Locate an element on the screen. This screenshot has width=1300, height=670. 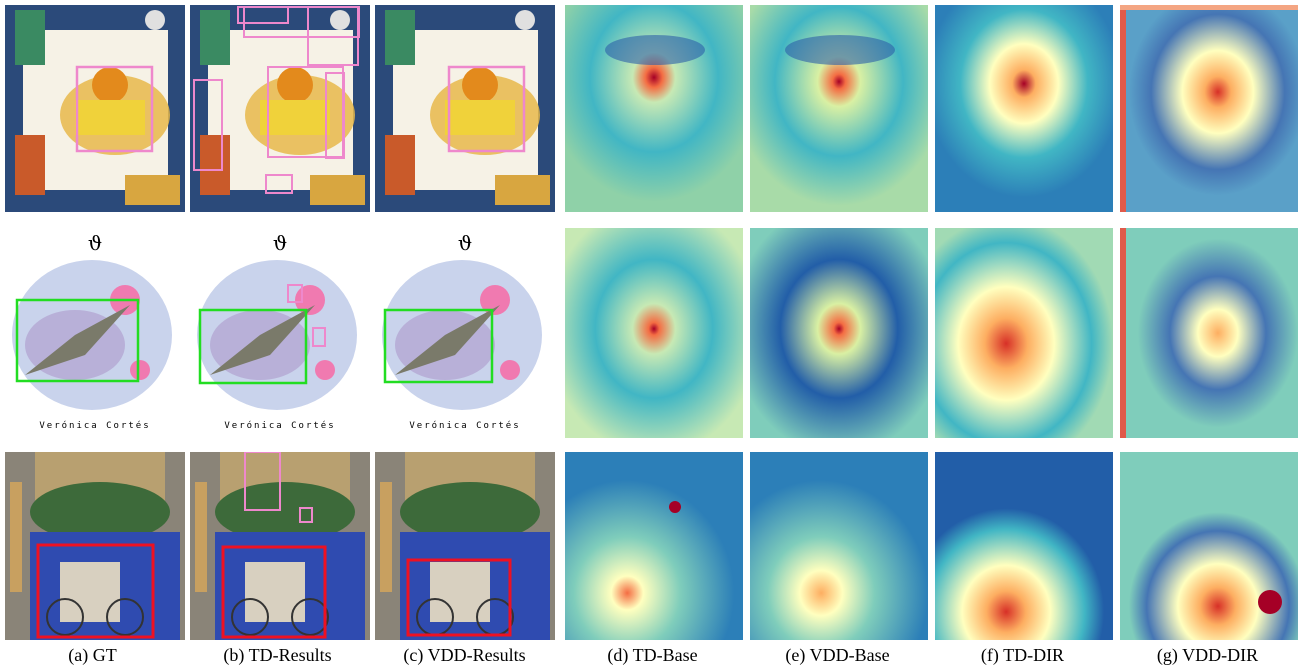
caption-b-name: TD-Results is located at coordinates (290, 655).